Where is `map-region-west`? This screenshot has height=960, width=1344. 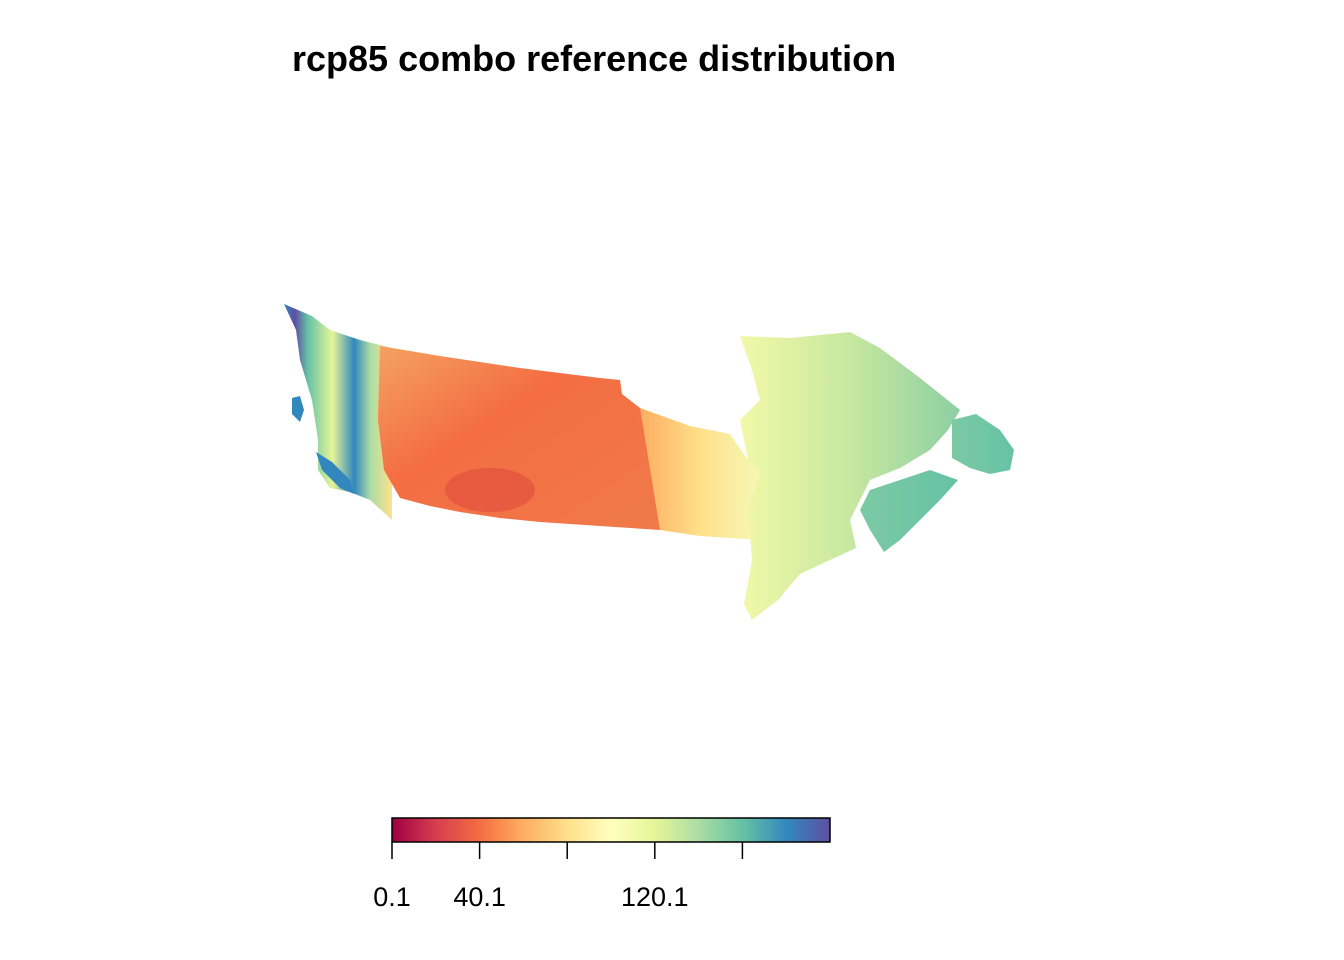 map-region-west is located at coordinates (338, 412).